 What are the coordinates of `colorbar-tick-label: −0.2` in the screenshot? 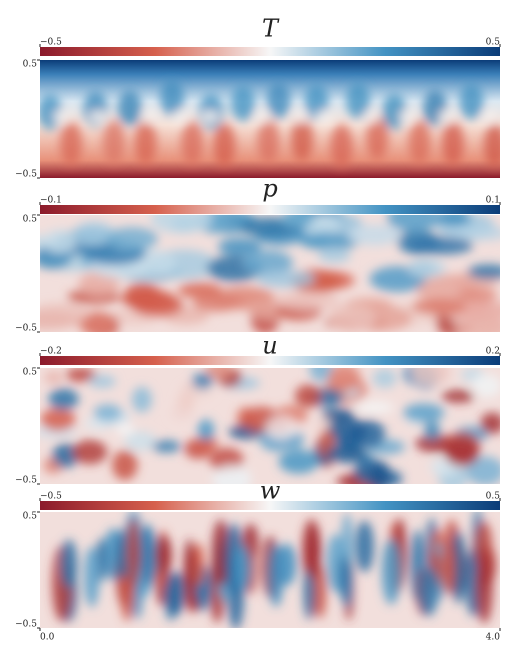 It's located at (51, 352).